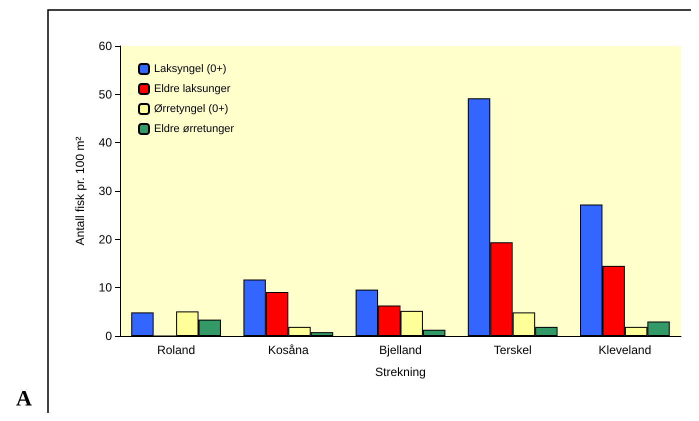  Describe the element at coordinates (24, 398) in the screenshot. I see `text: A` at that location.